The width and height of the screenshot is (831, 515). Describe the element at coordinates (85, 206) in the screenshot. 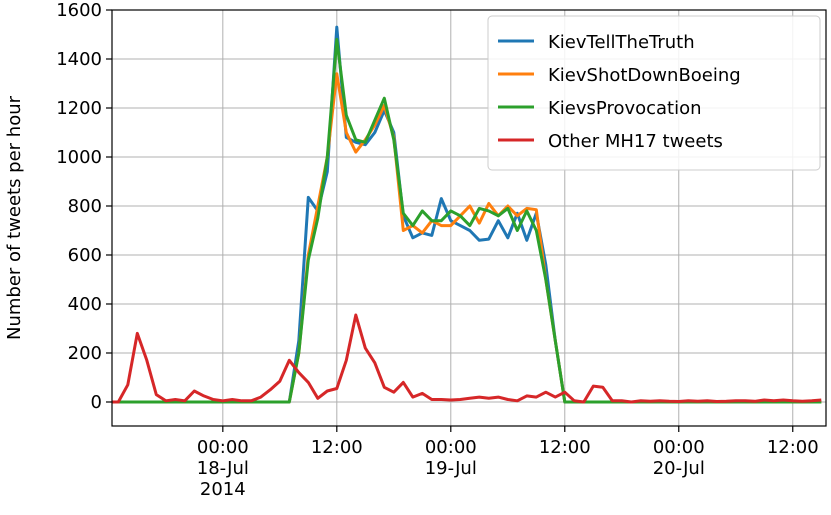

I see `y-tick-label: 800` at that location.